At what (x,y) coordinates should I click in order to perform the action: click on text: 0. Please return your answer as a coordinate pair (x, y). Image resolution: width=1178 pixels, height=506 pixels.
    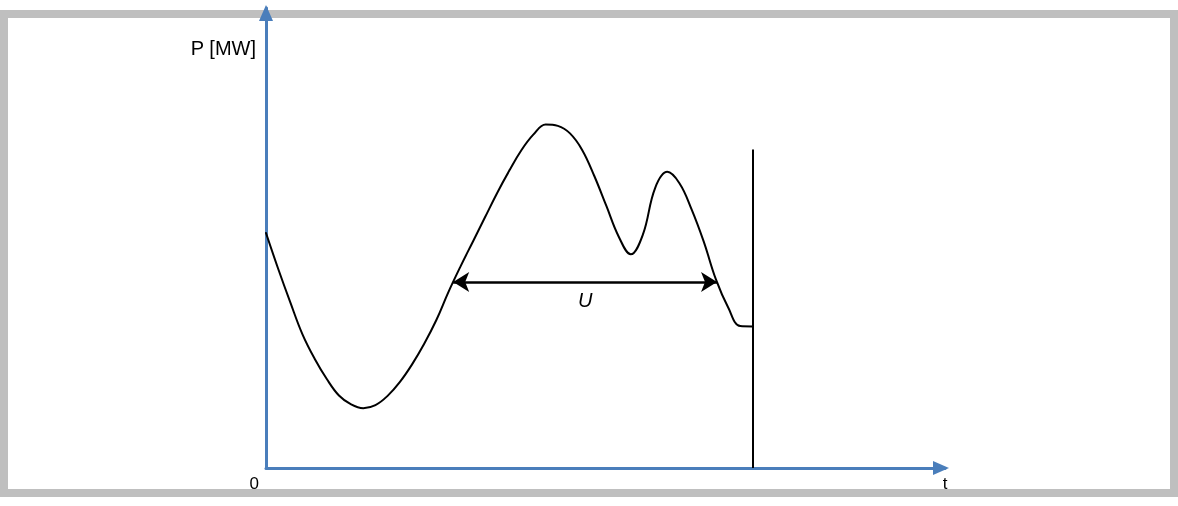
    Looking at the image, I should click on (254, 483).